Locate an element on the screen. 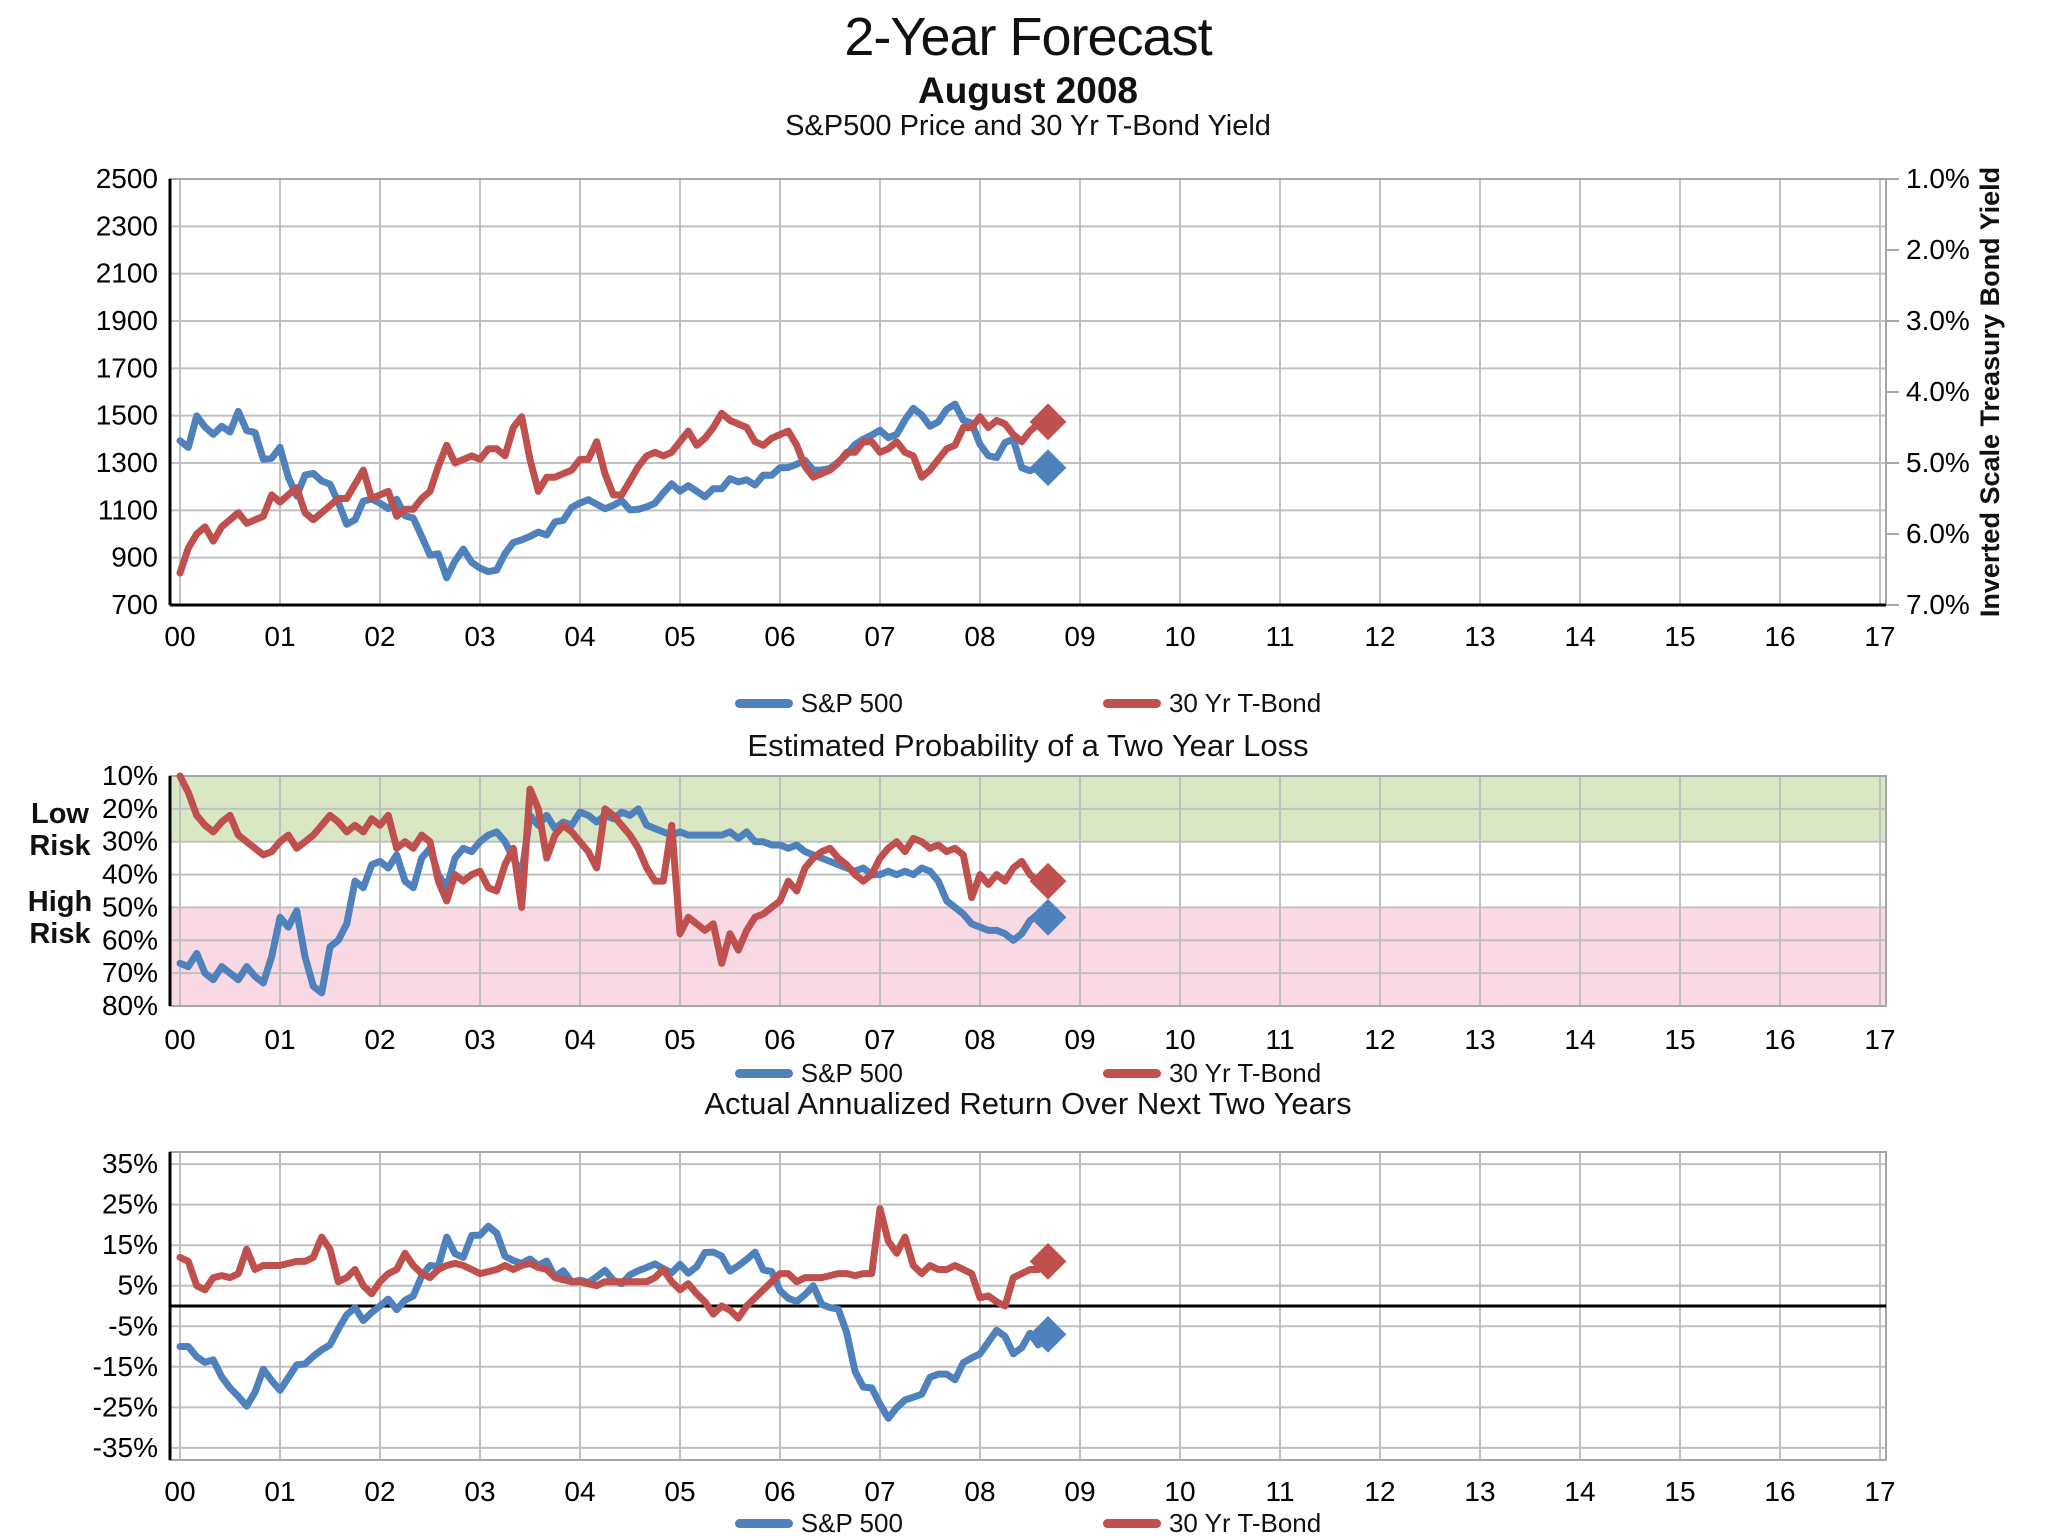  chart1-title: S&P500 Price and 30 Yr T-Bond Yield is located at coordinates (1028, 126).